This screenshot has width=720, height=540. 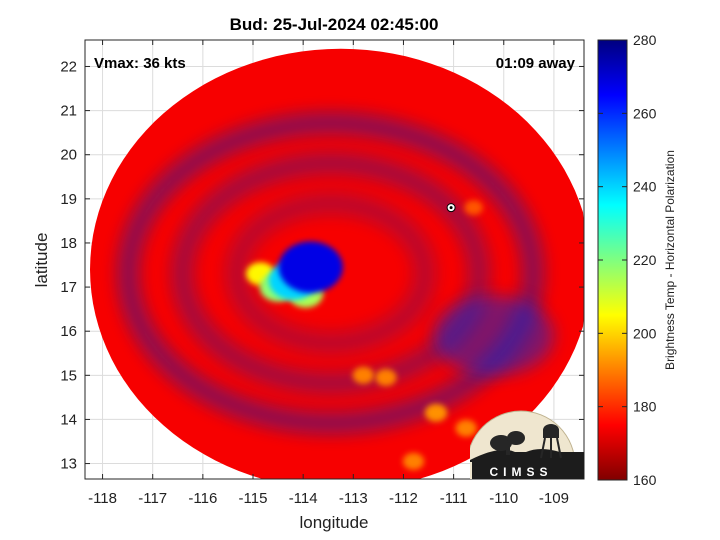 What do you see at coordinates (454, 498) in the screenshot?
I see `x-tick-label: -111` at bounding box center [454, 498].